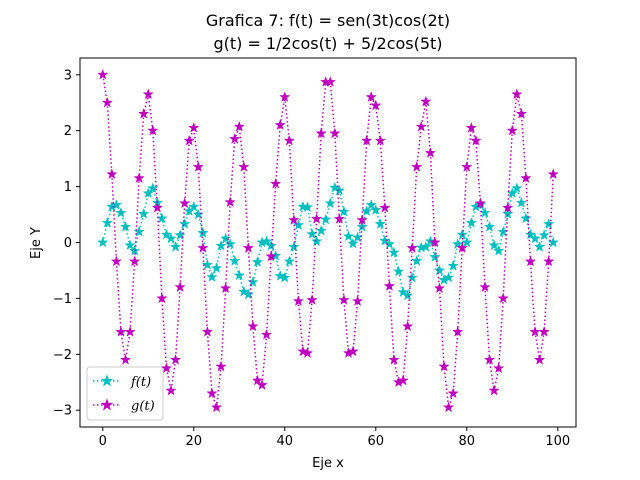 The width and height of the screenshot is (640, 480). Describe the element at coordinates (62, 299) in the screenshot. I see `y-tick-label: −1` at that location.